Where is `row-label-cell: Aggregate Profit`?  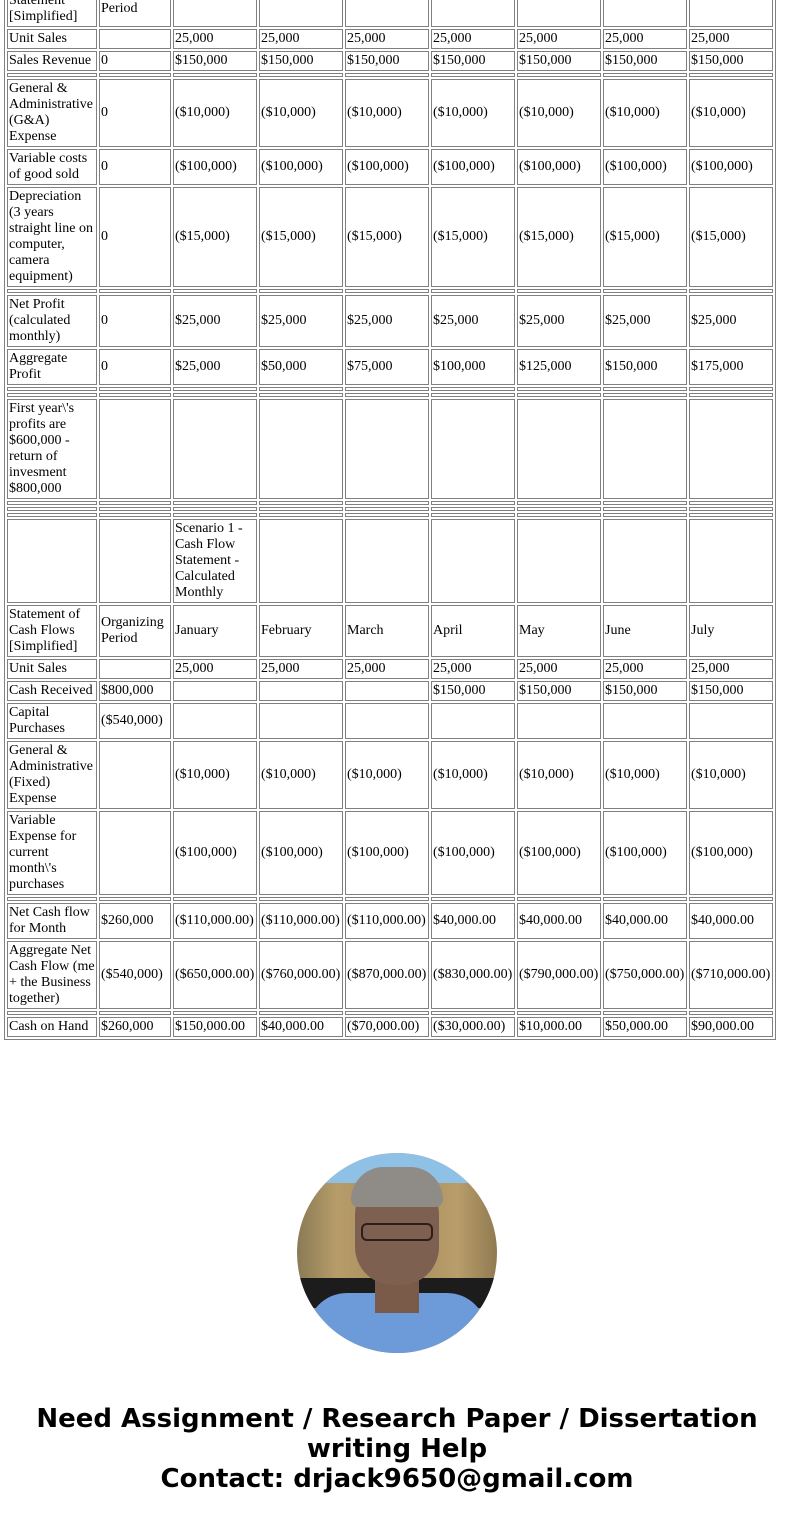 row-label-cell: Aggregate Profit is located at coordinates (52, 367).